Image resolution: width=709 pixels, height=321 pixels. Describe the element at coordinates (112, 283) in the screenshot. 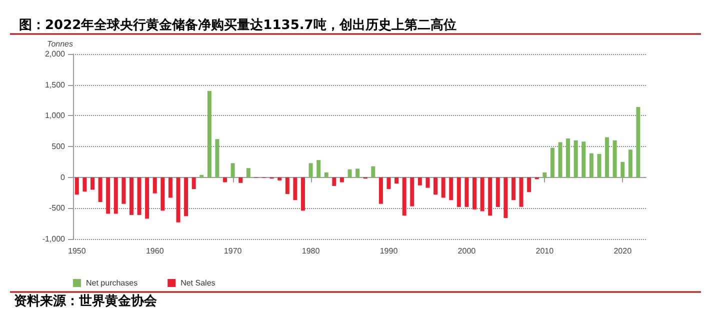

I see `legend-label: Net purchases` at that location.